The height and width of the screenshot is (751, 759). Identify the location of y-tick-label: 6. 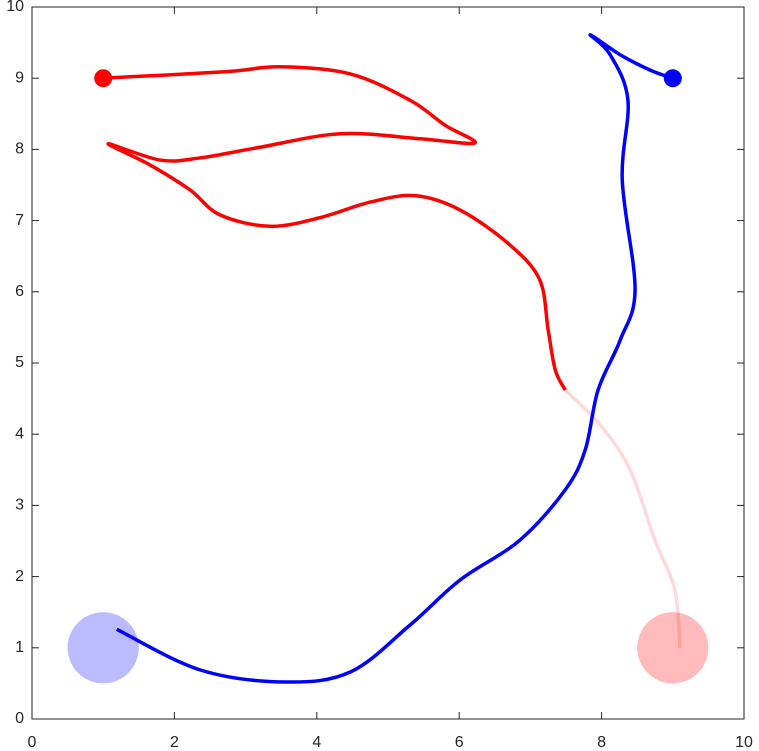
(19, 291).